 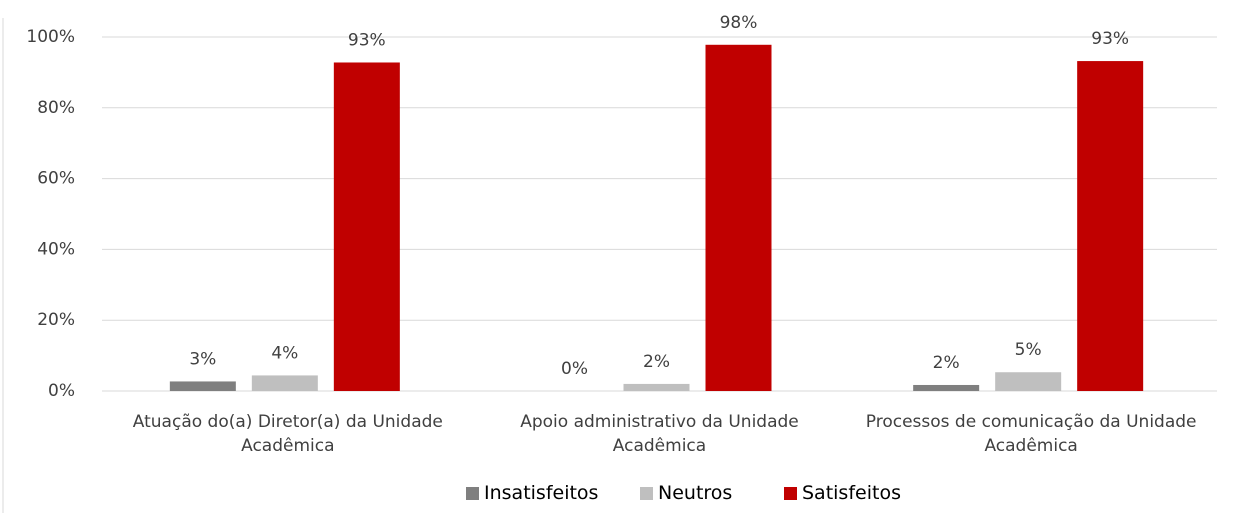 I want to click on y-tick-label: 80%, so click(x=56, y=108).